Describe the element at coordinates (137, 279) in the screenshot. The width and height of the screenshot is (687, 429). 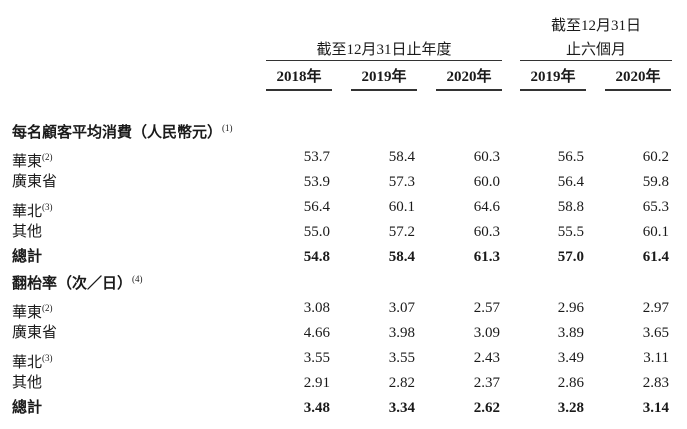
I see `footnote-marker: (4)` at that location.